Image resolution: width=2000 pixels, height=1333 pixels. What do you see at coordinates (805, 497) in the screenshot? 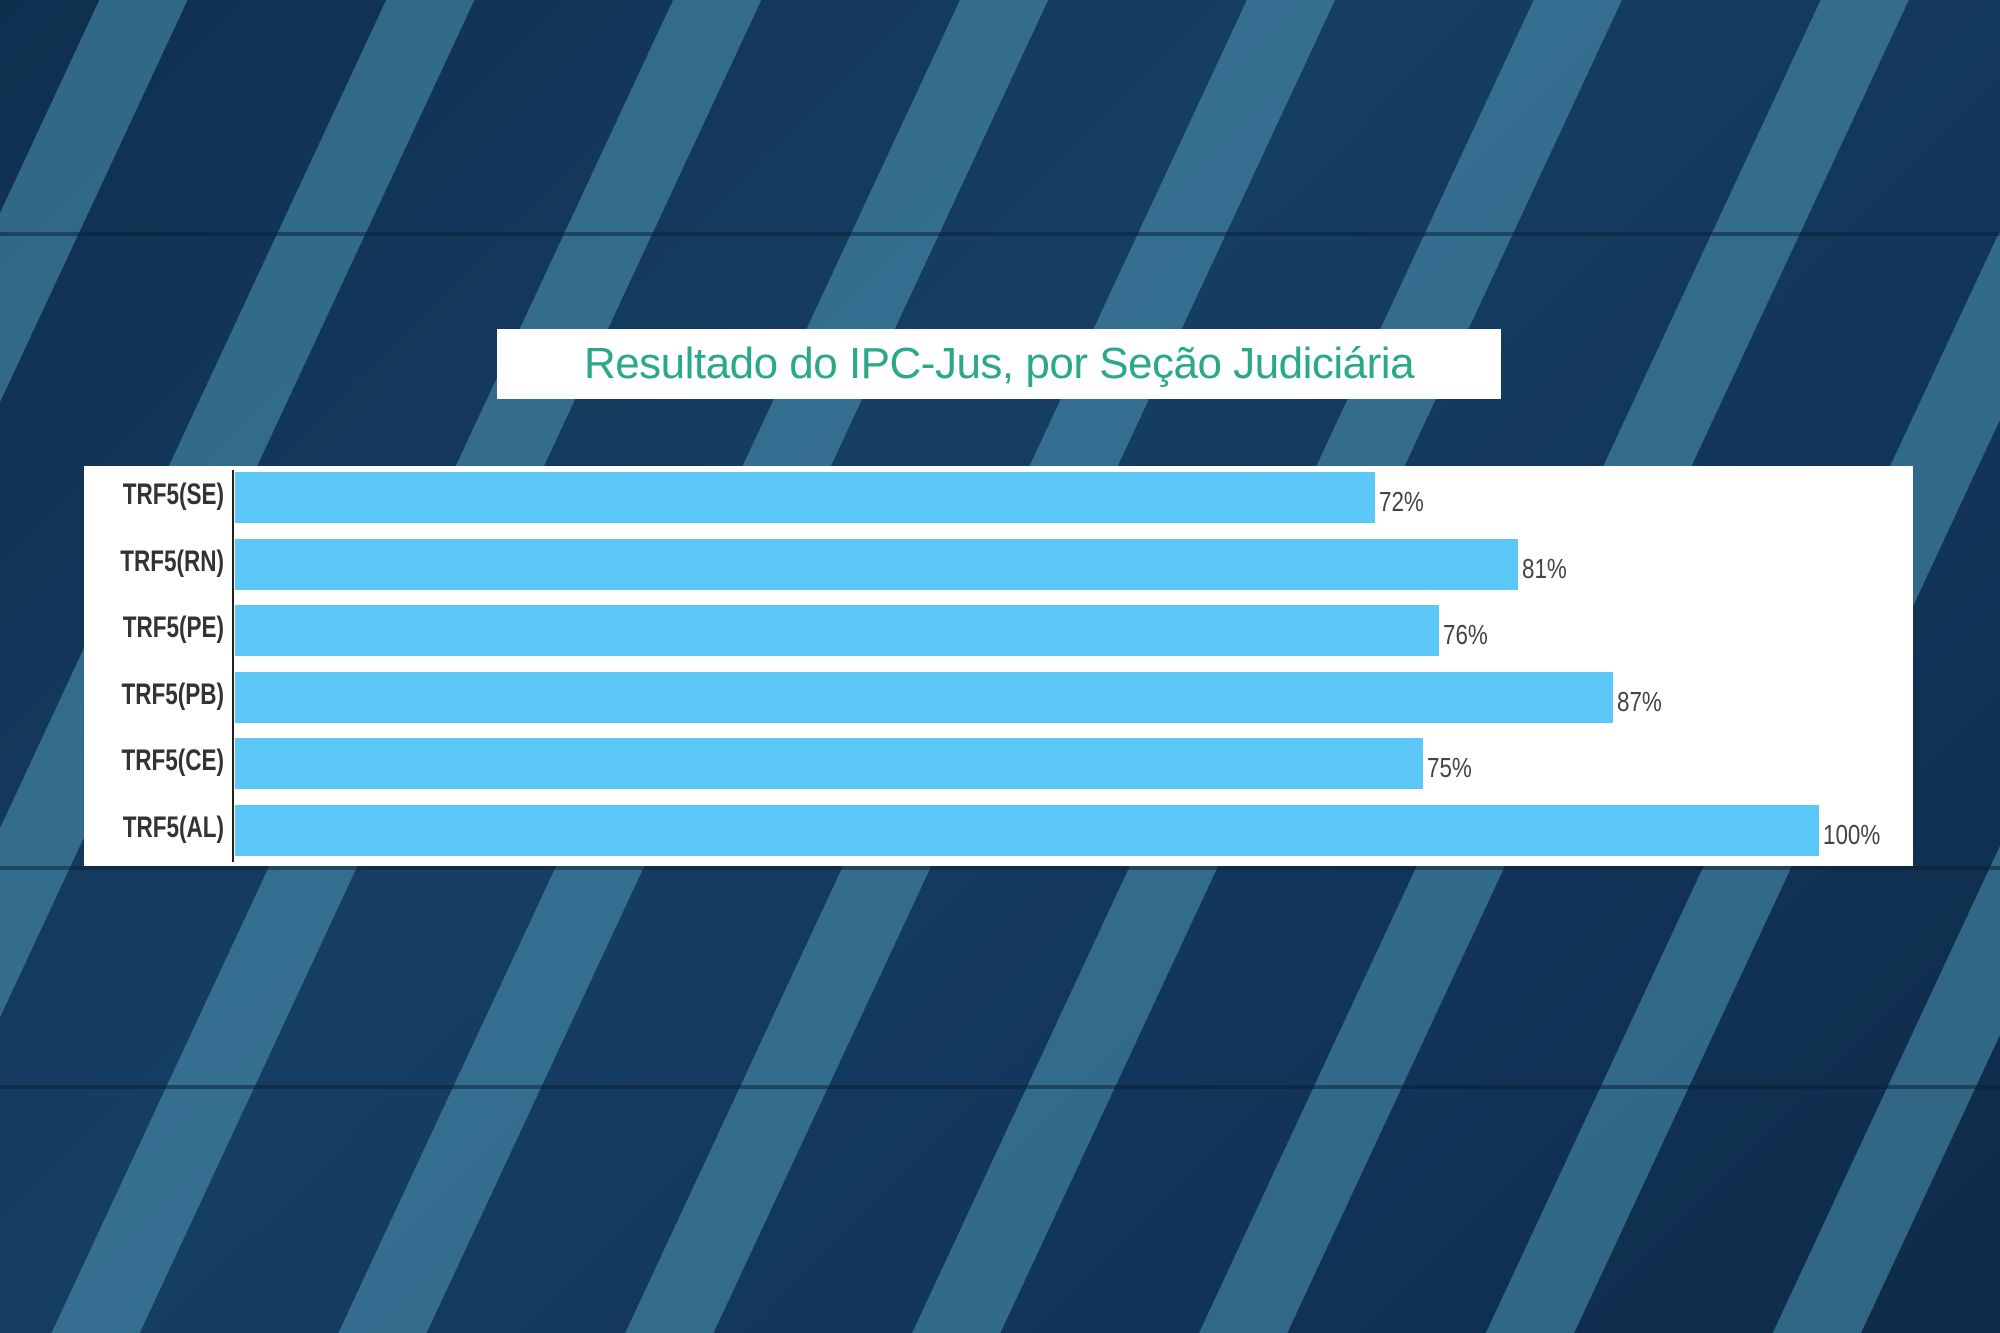
I see `bar-trf5se` at bounding box center [805, 497].